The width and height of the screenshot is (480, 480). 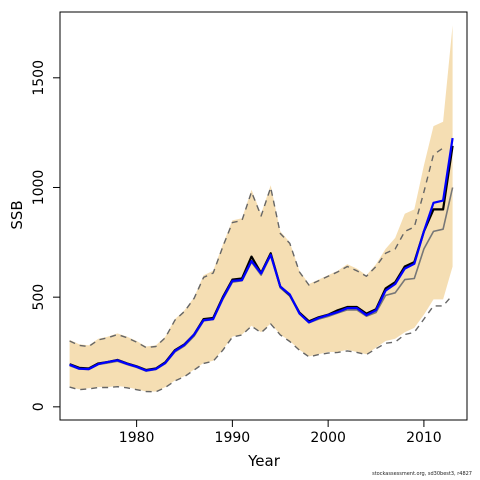 What do you see at coordinates (39, 78) in the screenshot?
I see `y-tick-label: 1500` at bounding box center [39, 78].